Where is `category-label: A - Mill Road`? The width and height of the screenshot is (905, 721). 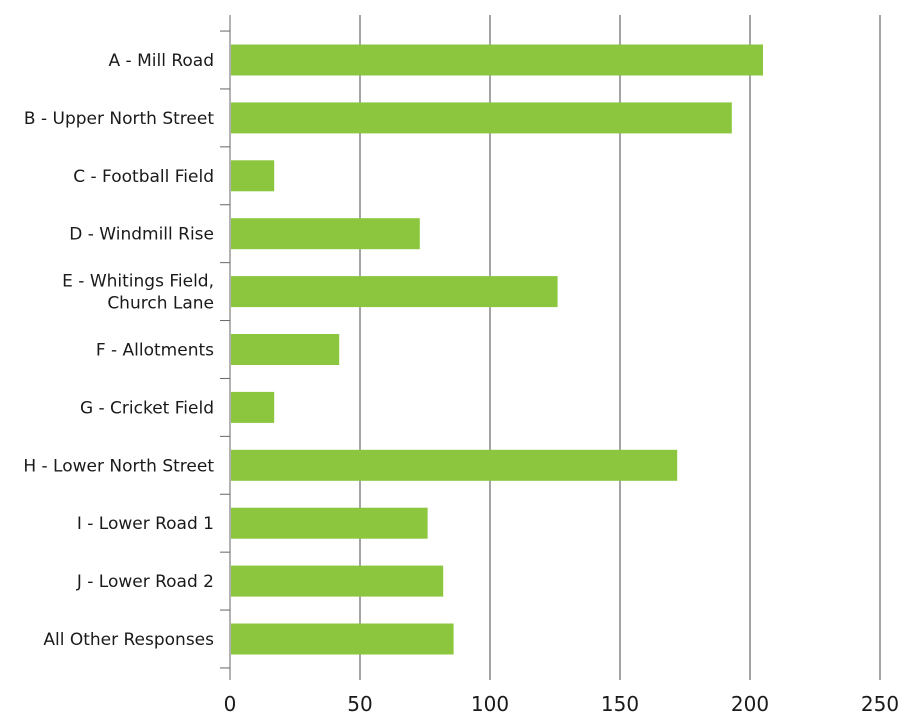
category-label: A - Mill Road is located at coordinates (161, 61).